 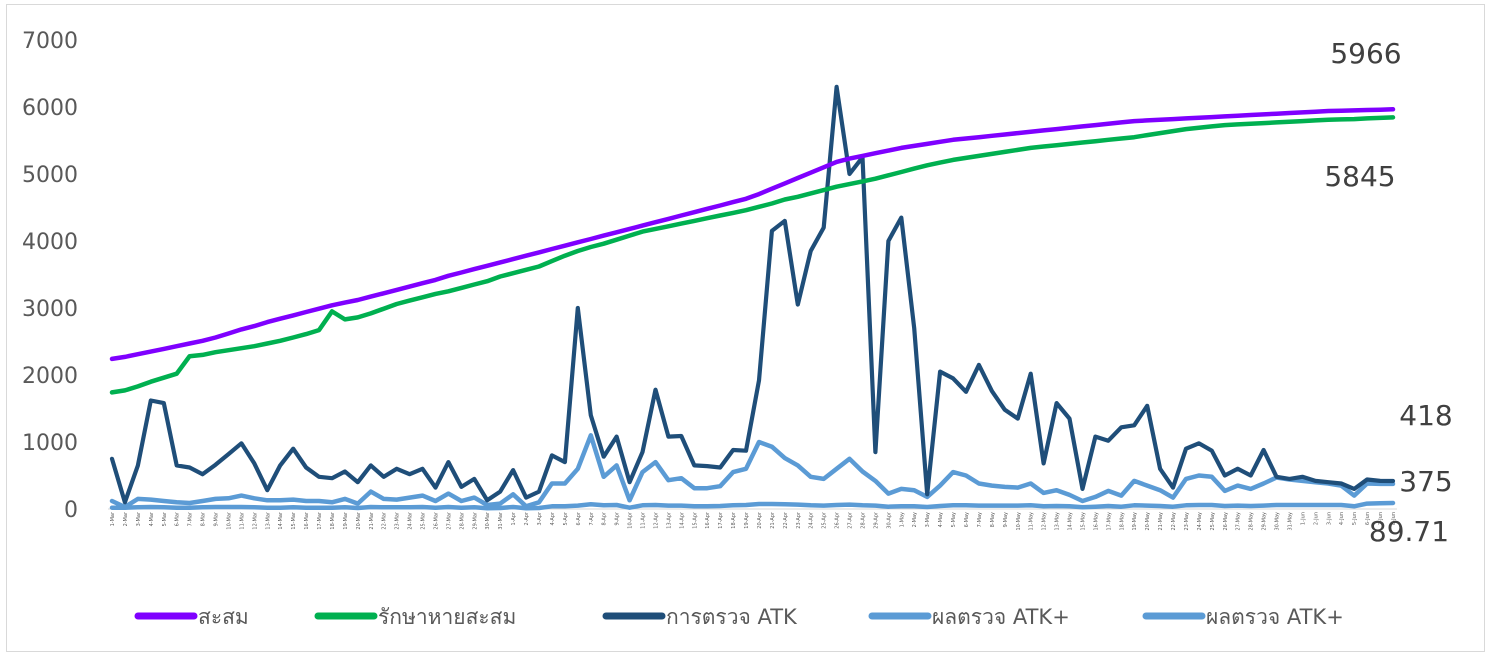 I want to click on x-tick-label: 3-Jun, so click(x=1329, y=518).